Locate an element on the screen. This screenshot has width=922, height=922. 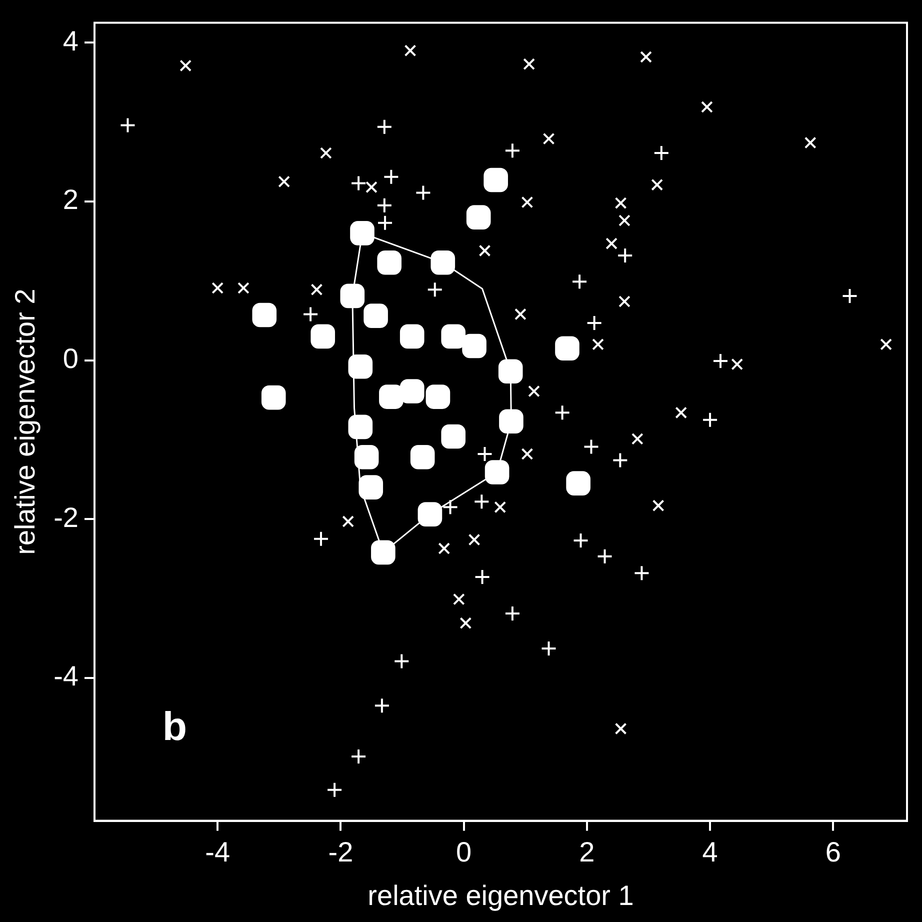
x-tick-label: -4 is located at coordinates (217, 852).